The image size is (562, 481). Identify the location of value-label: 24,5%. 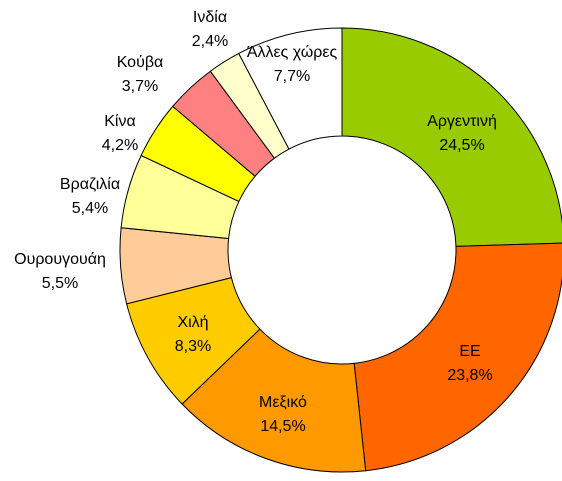
(461, 145).